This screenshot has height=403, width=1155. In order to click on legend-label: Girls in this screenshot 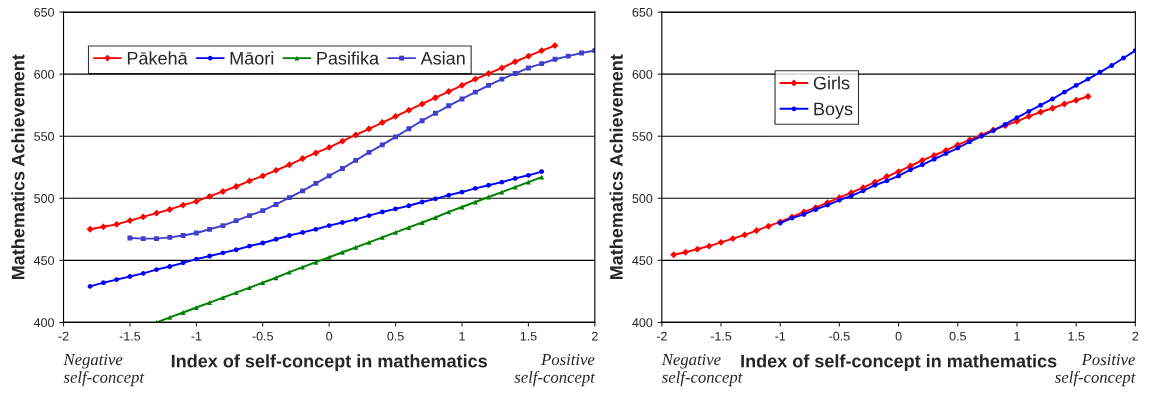, I will do `click(831, 83)`.